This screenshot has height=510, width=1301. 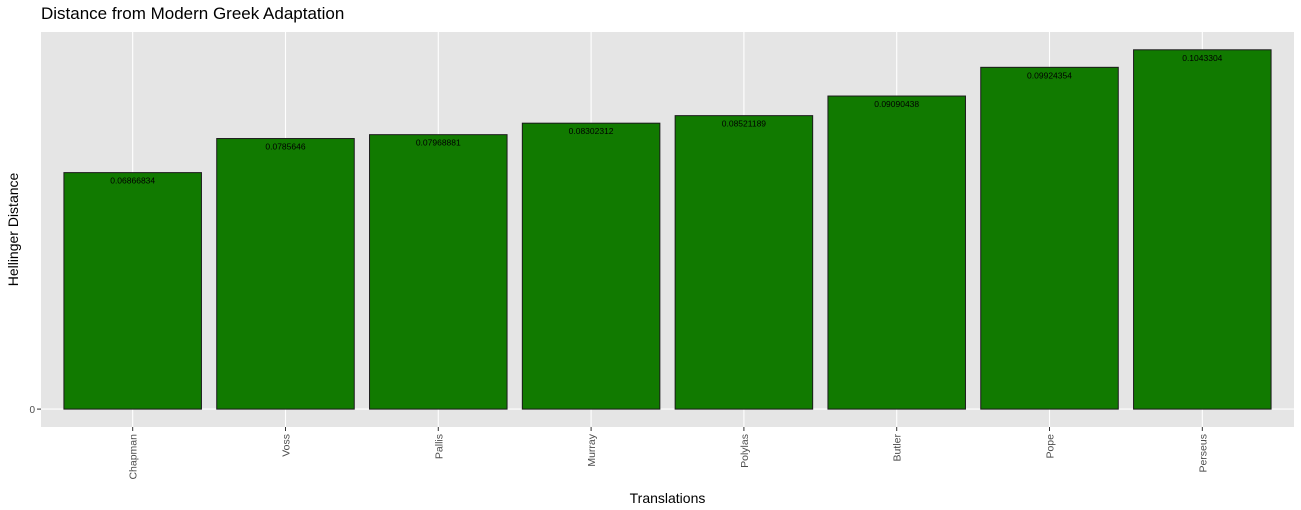 I want to click on bar-murray, so click(x=591, y=266).